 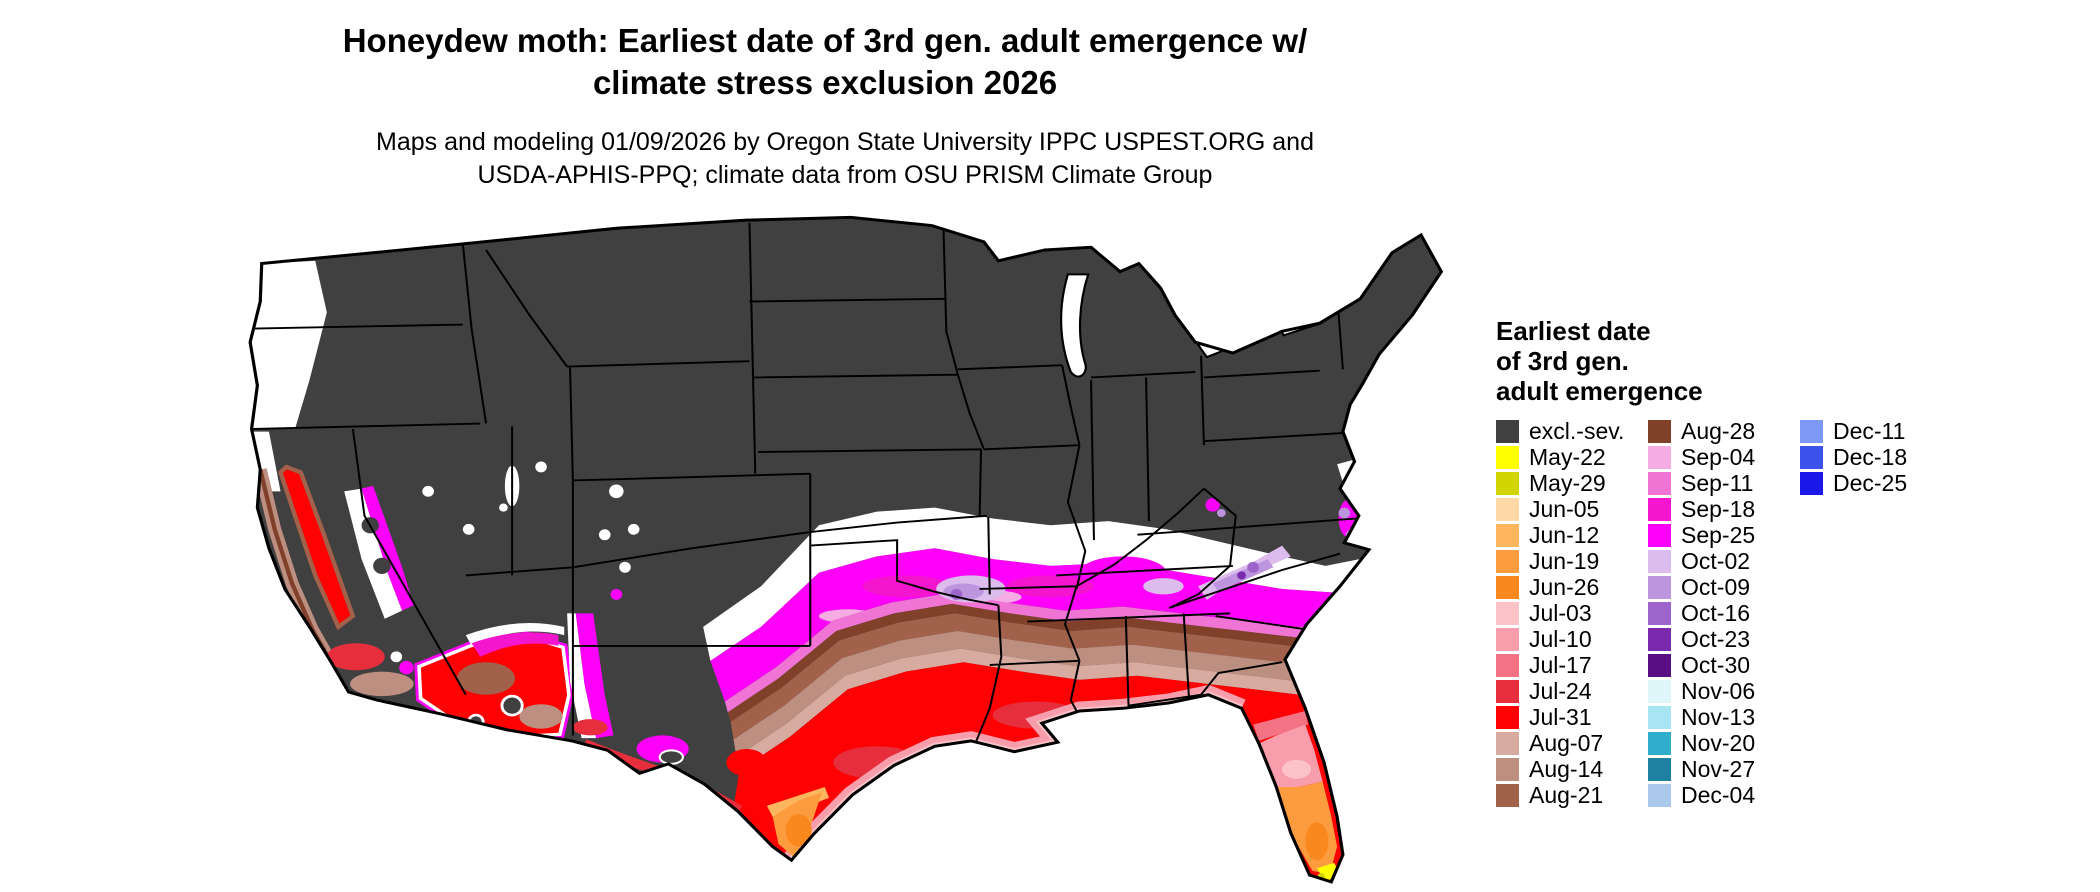 I want to click on legend-item: Nov-27, so click(x=1724, y=769).